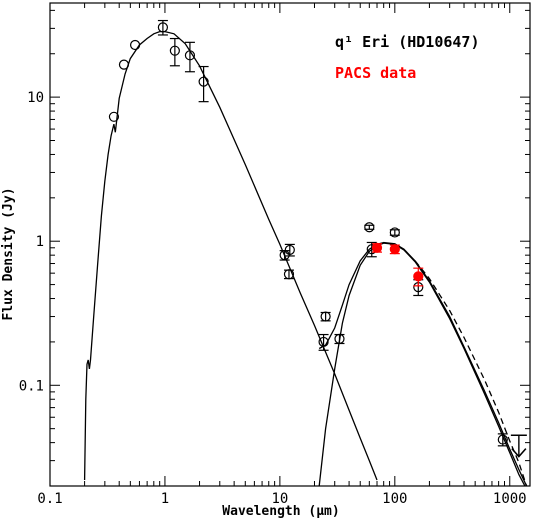 The width and height of the screenshot is (533, 521). Describe the element at coordinates (407, 42) in the screenshot. I see `legend-label-target: q¹ Eri (HD10647)` at that location.